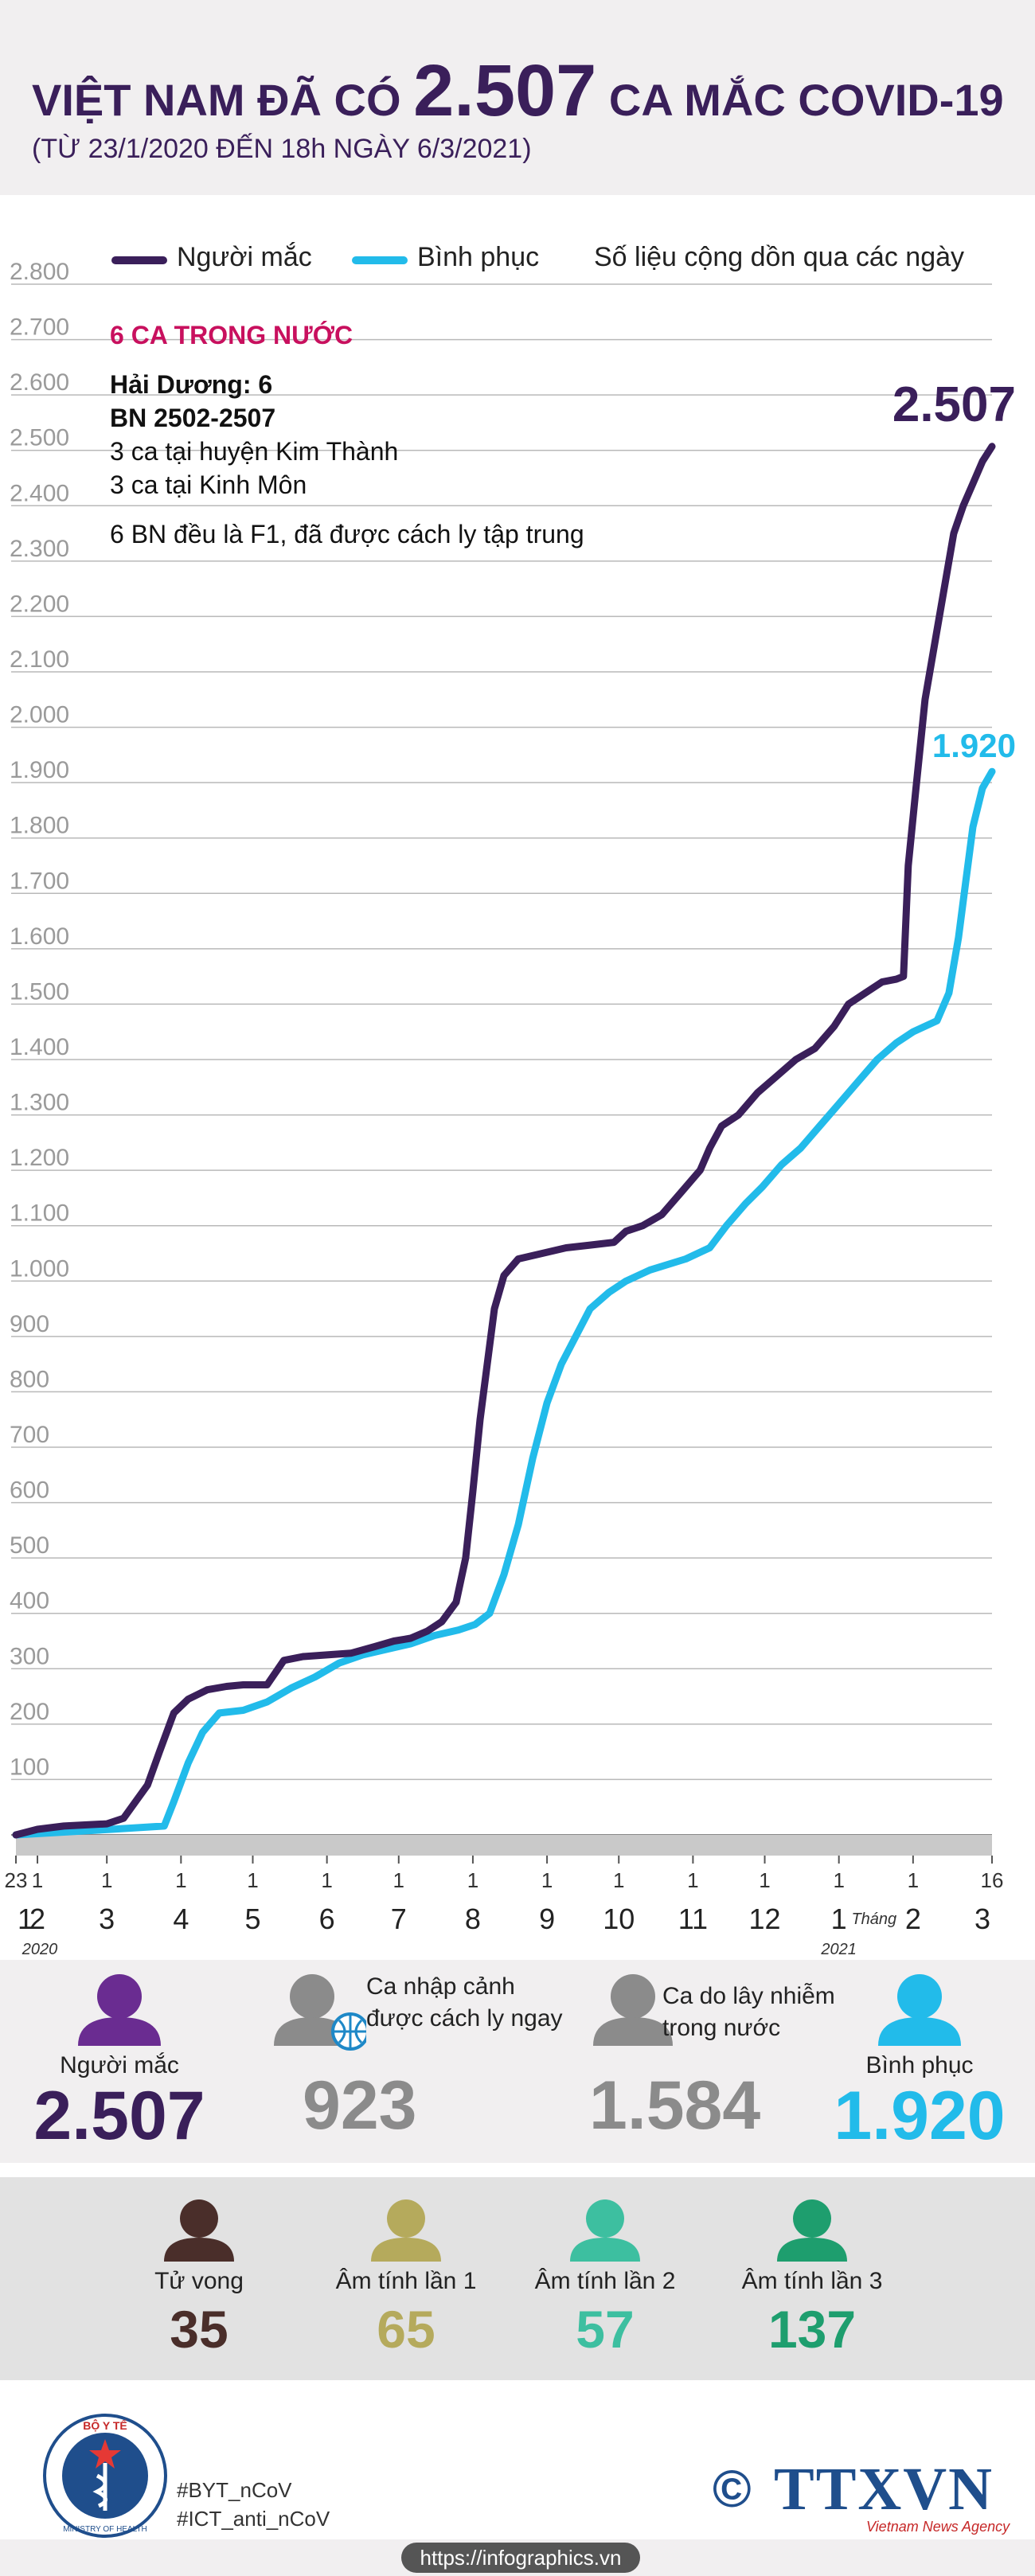 This screenshot has width=1035, height=2576. What do you see at coordinates (244, 257) in the screenshot?
I see `infected-legend-label: Người mắc` at bounding box center [244, 257].